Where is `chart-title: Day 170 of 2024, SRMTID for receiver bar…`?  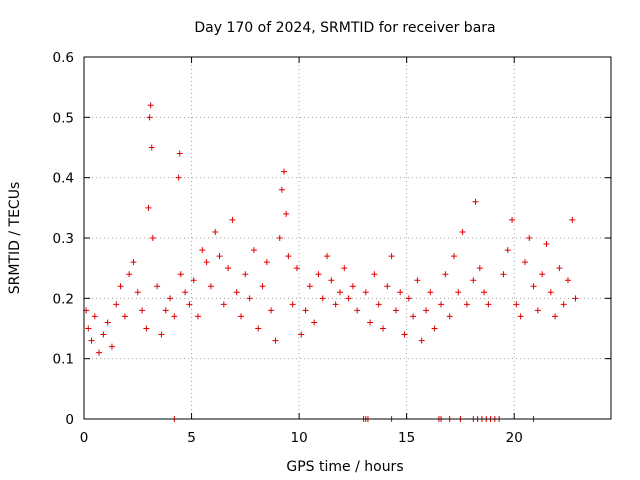 chart-title: Day 170 of 2024, SRMTID for receiver bar… is located at coordinates (344, 28).